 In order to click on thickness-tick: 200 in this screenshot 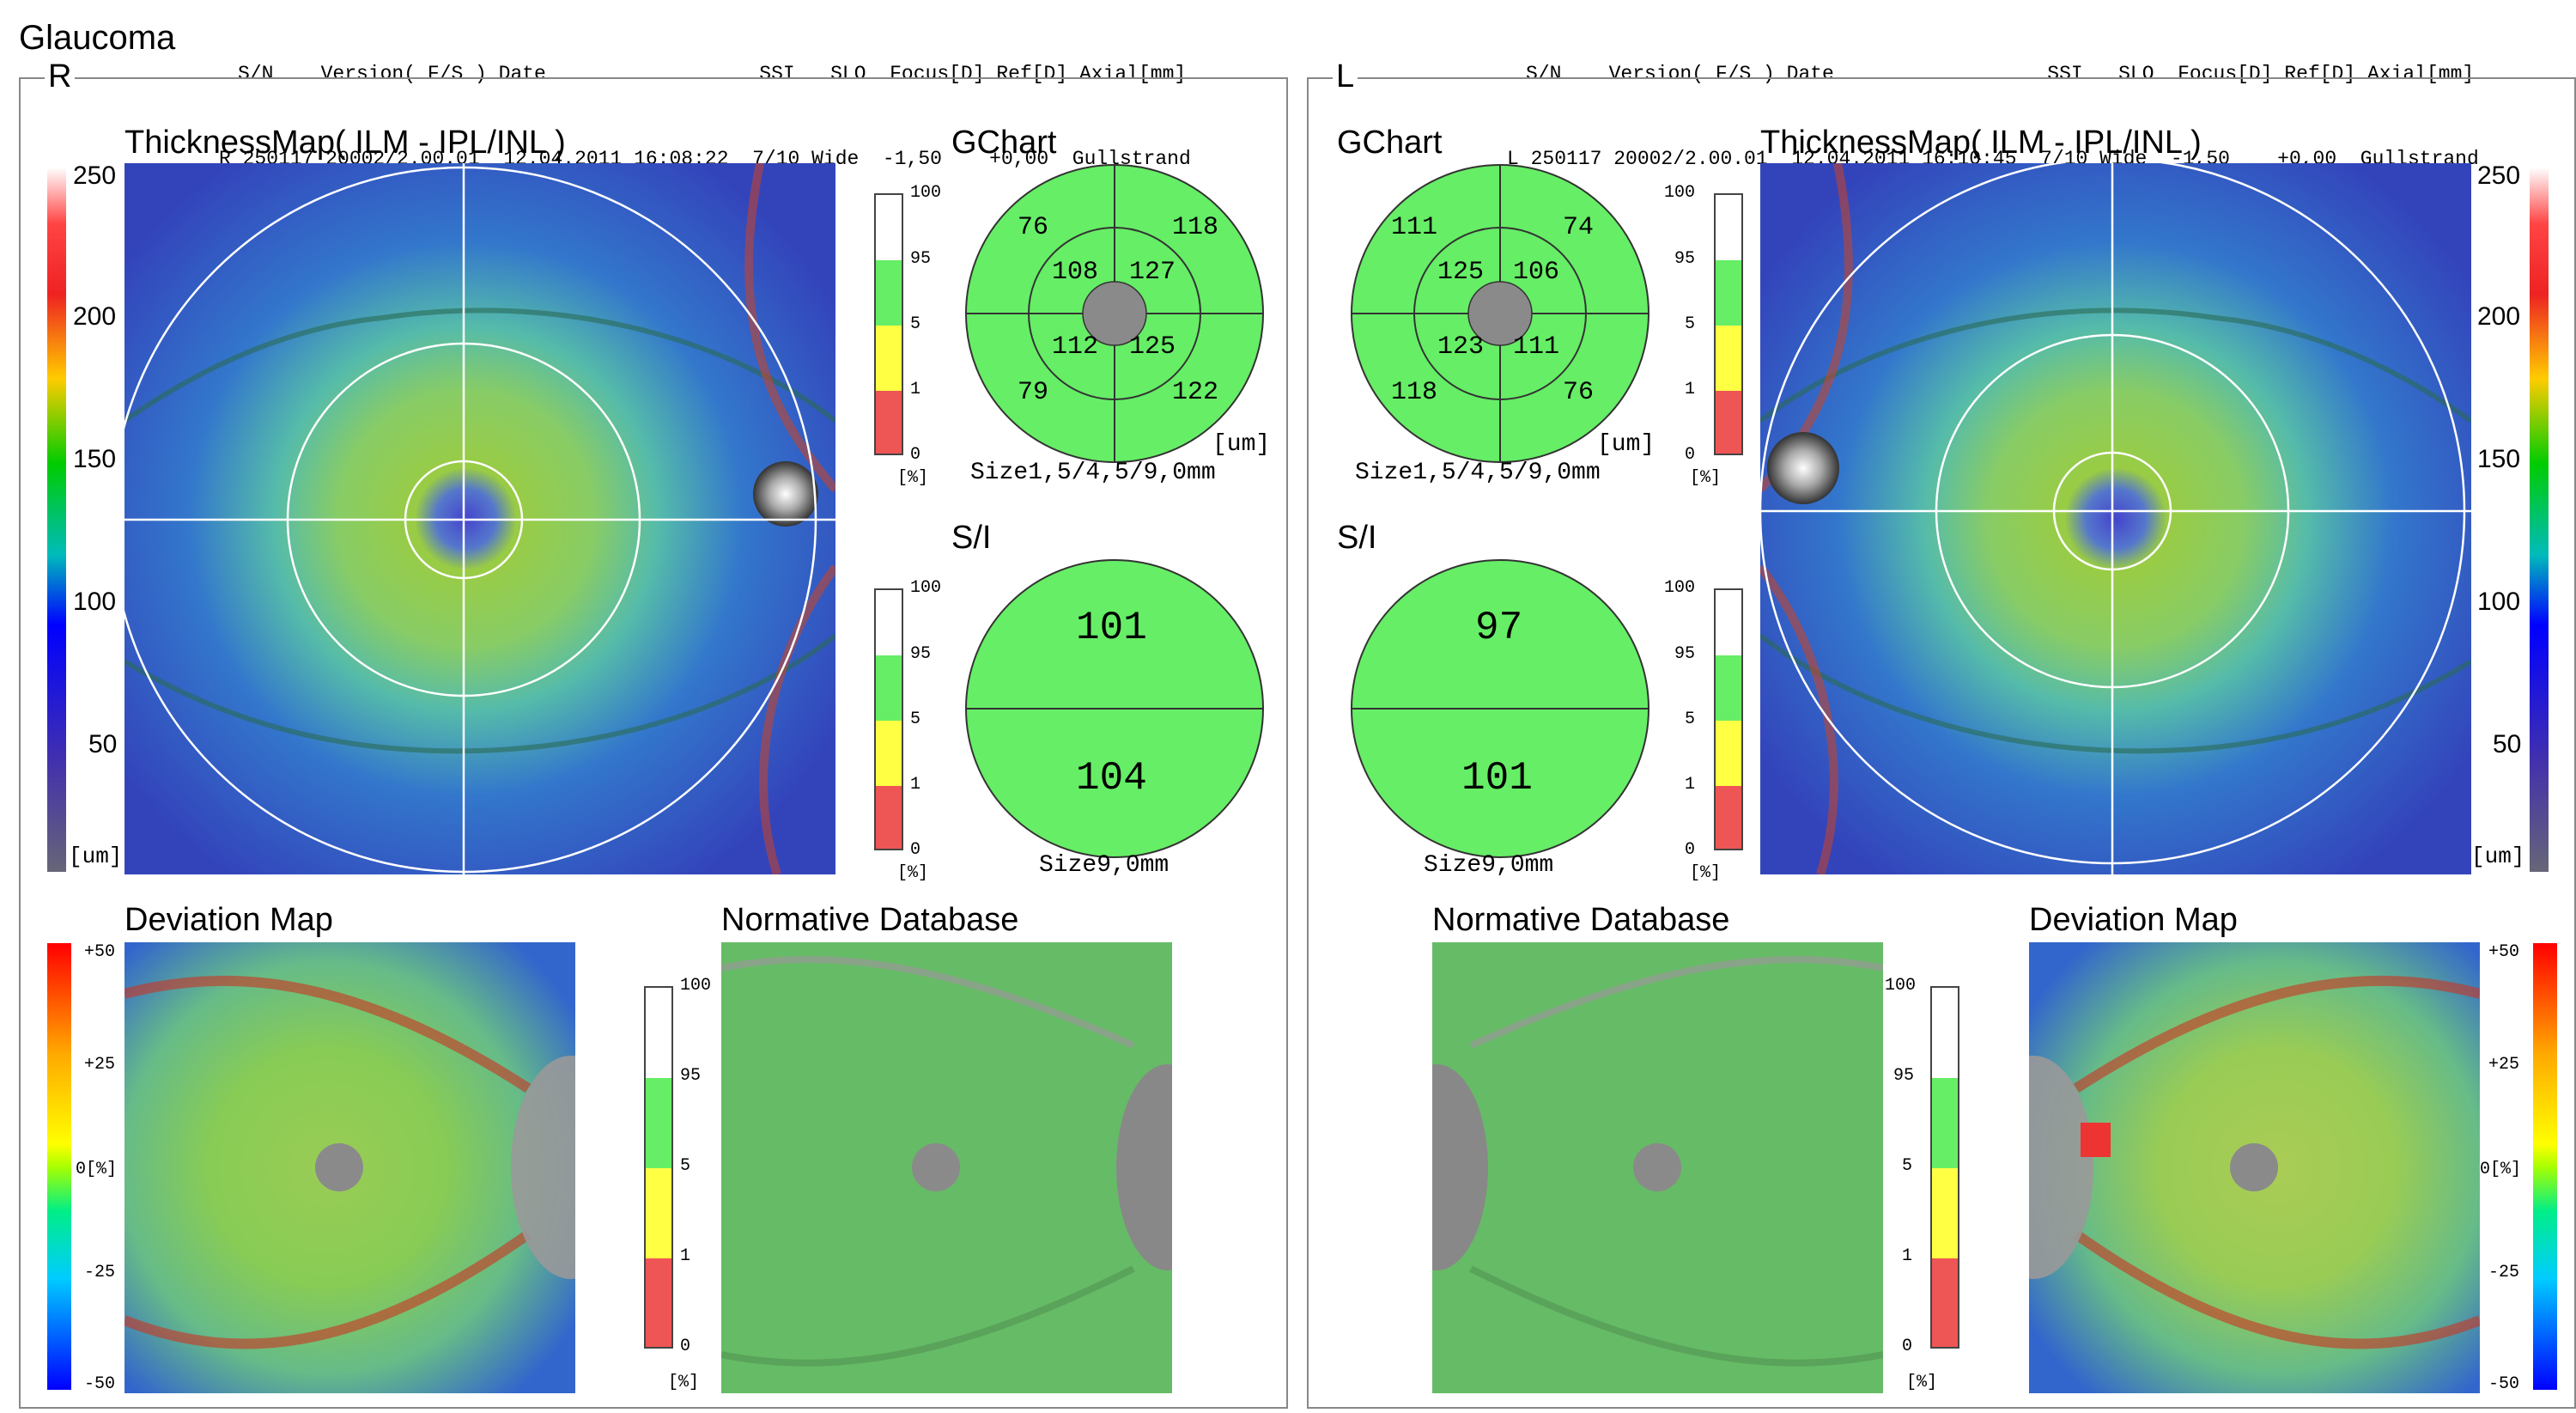, I will do `click(2499, 317)`.